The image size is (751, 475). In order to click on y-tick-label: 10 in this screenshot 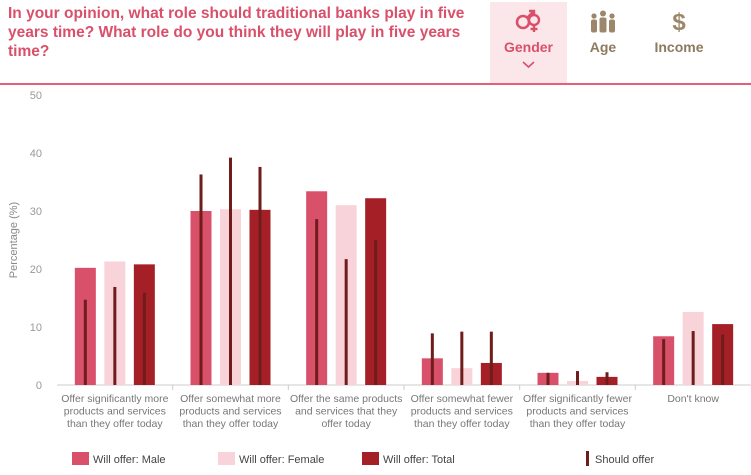, I will do `click(36, 328)`.